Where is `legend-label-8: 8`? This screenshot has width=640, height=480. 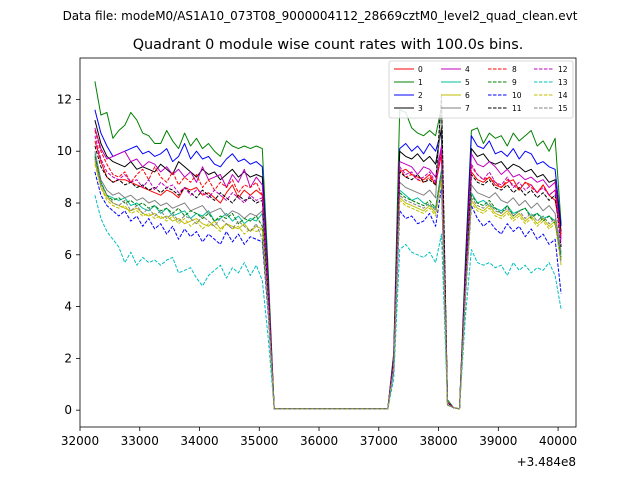
legend-label-8: 8 is located at coordinates (514, 69).